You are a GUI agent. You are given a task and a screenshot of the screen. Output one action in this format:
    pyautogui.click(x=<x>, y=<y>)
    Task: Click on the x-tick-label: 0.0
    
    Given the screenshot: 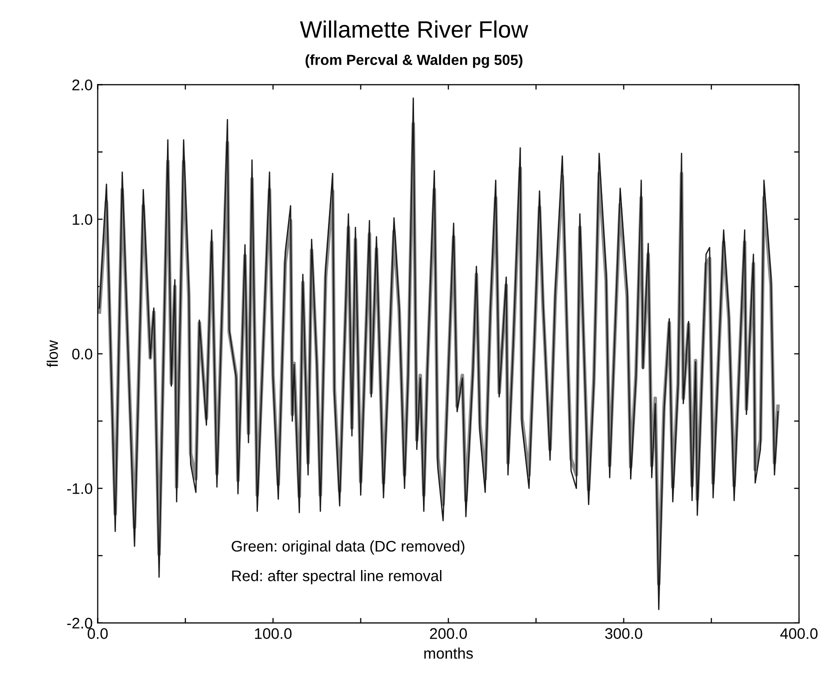 What is the action you would take?
    pyautogui.click(x=98, y=633)
    